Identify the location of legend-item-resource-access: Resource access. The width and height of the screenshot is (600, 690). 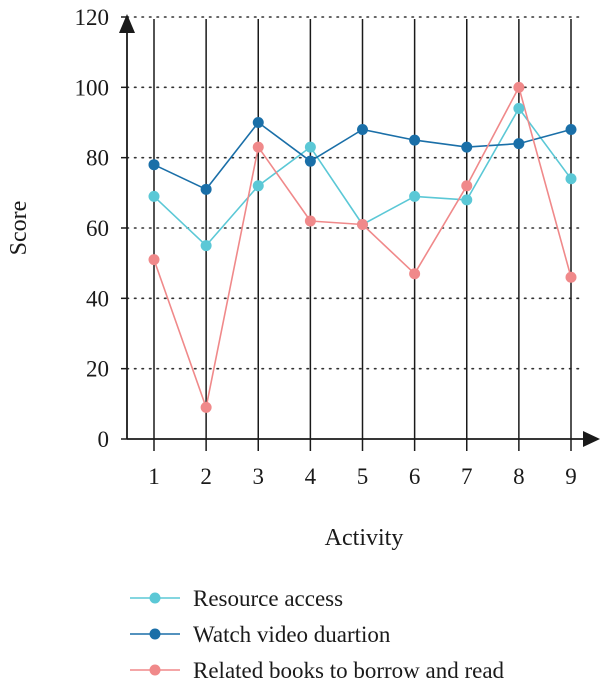
(236, 598).